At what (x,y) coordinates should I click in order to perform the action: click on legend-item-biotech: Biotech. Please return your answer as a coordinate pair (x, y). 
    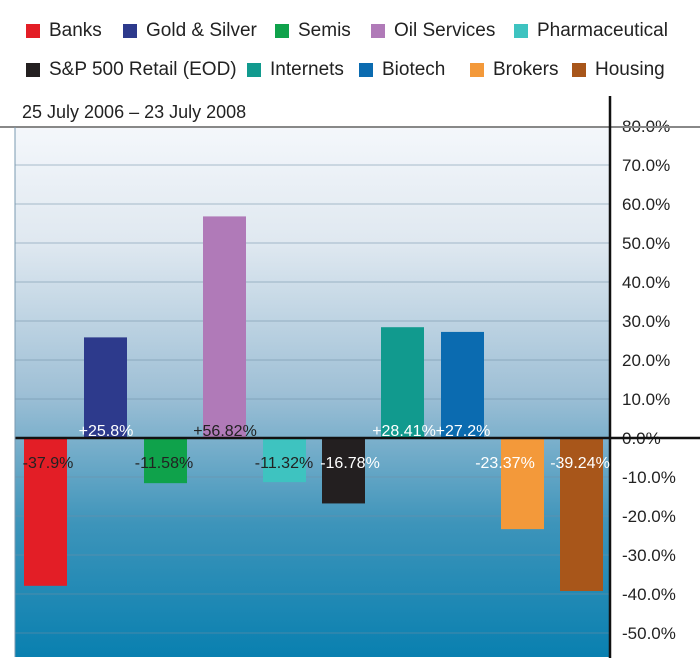
    Looking at the image, I should click on (402, 70).